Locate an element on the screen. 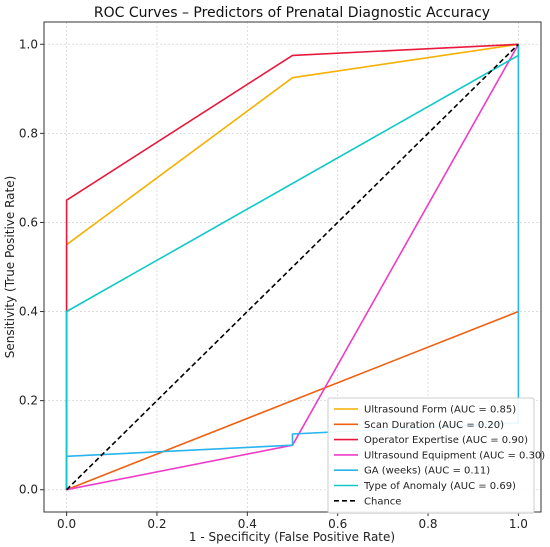 The width and height of the screenshot is (550, 547). x-axis-label: 1 - Specificity (False Positive Rate) is located at coordinates (292, 537).